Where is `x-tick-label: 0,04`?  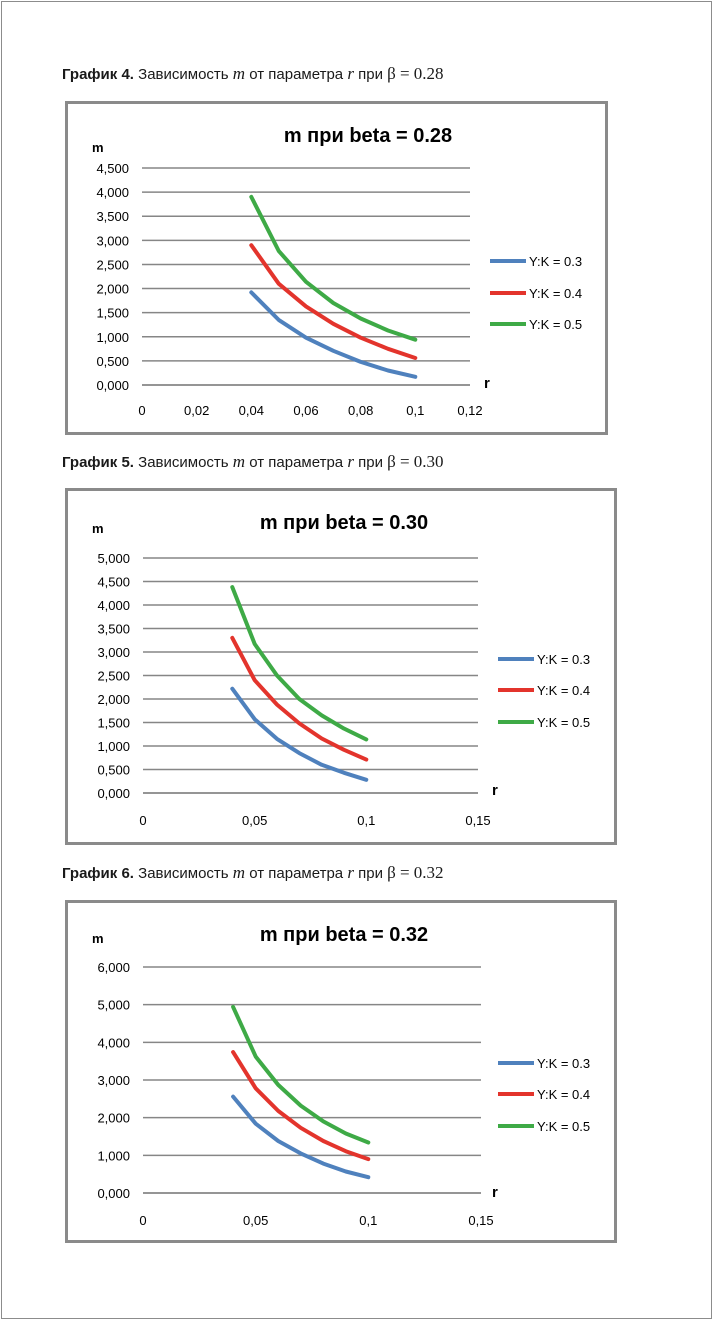
x-tick-label: 0,04 is located at coordinates (251, 410).